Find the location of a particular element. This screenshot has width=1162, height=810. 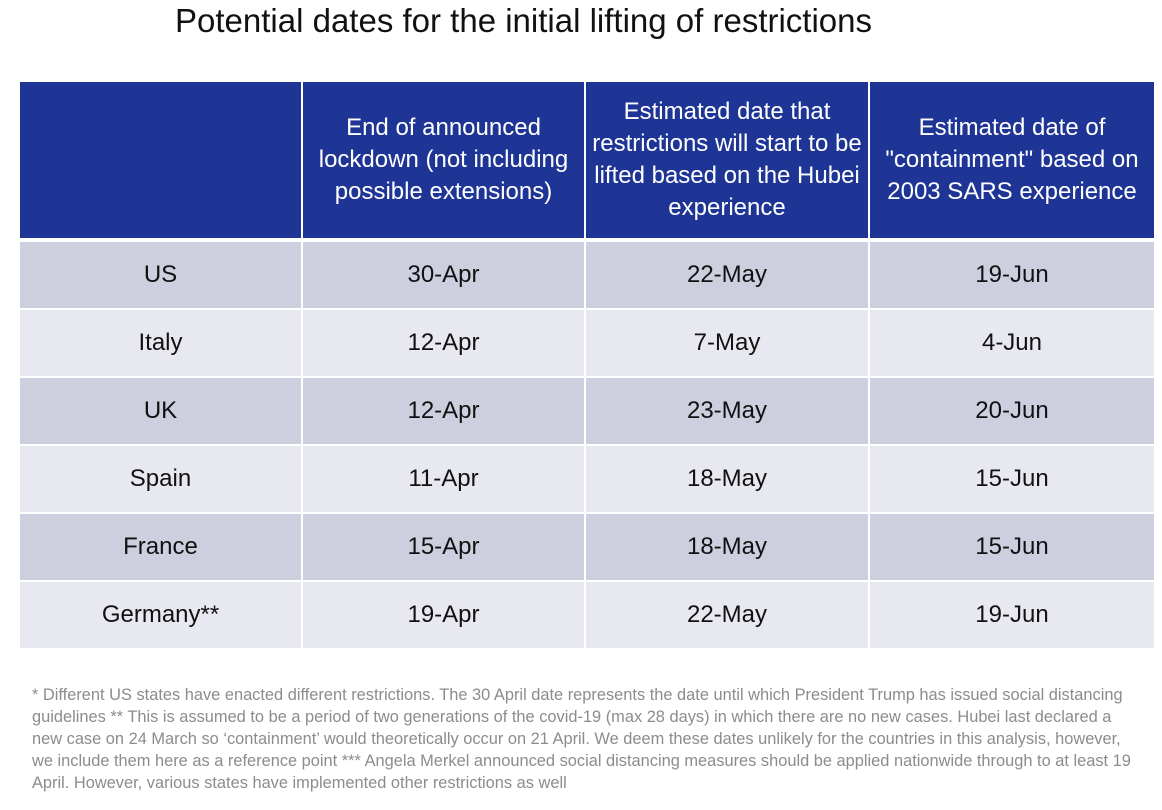

table-row: Spain 11-Apr 18-May 15-Jun is located at coordinates (587, 480).